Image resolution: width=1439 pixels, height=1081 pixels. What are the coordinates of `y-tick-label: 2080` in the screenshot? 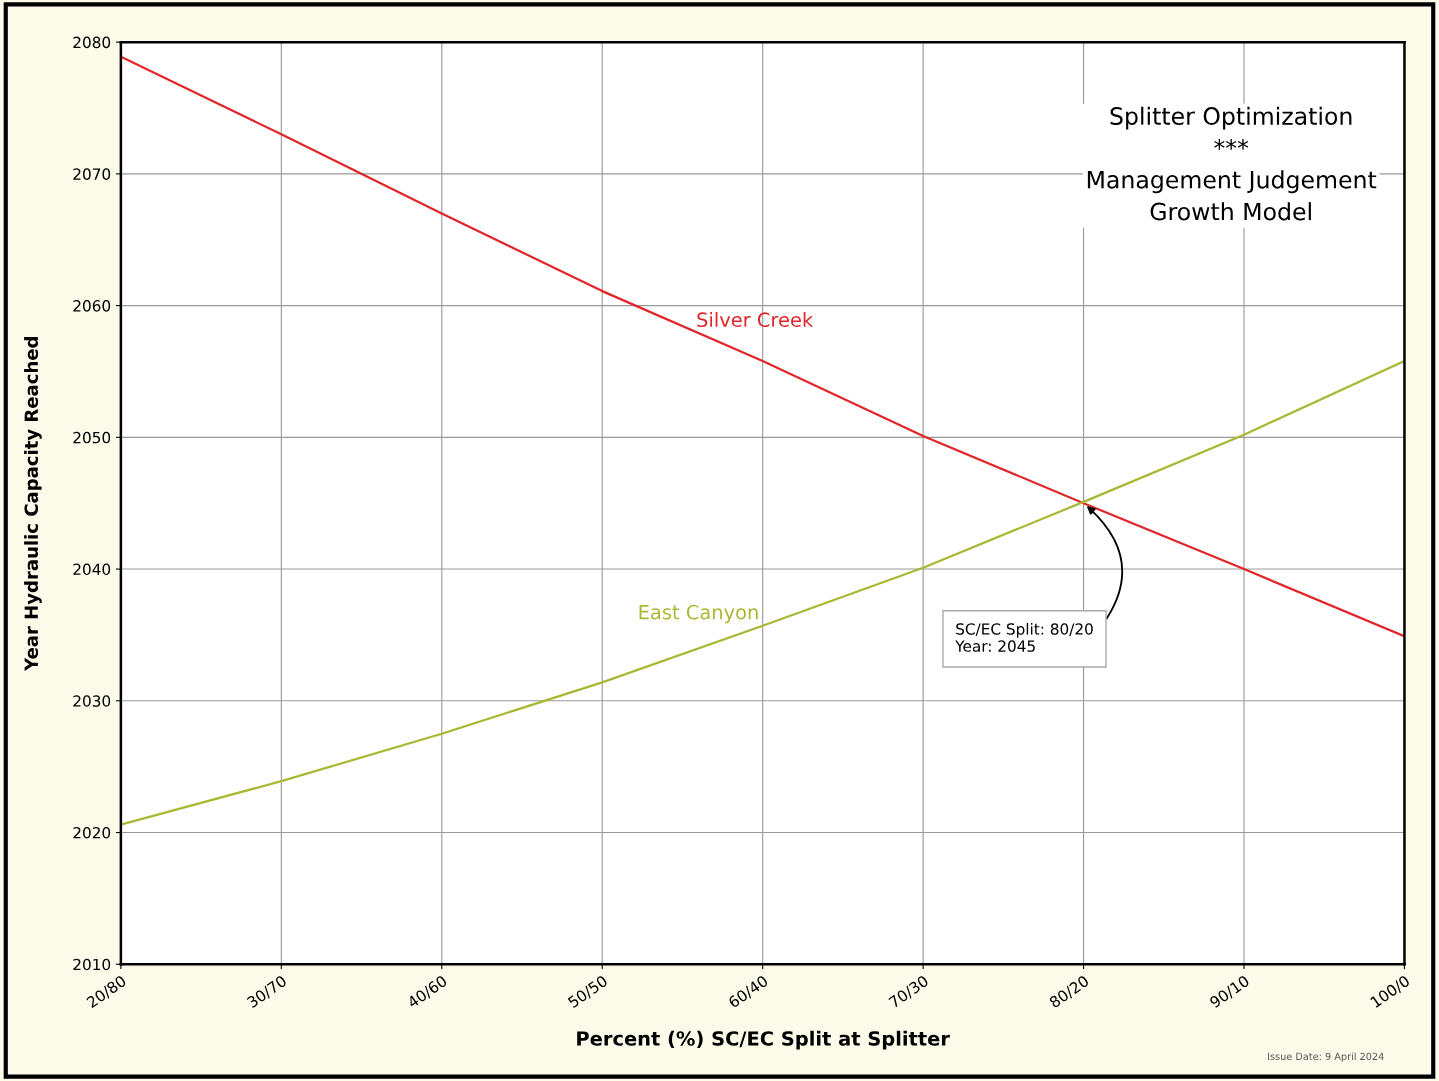 It's located at (92, 42).